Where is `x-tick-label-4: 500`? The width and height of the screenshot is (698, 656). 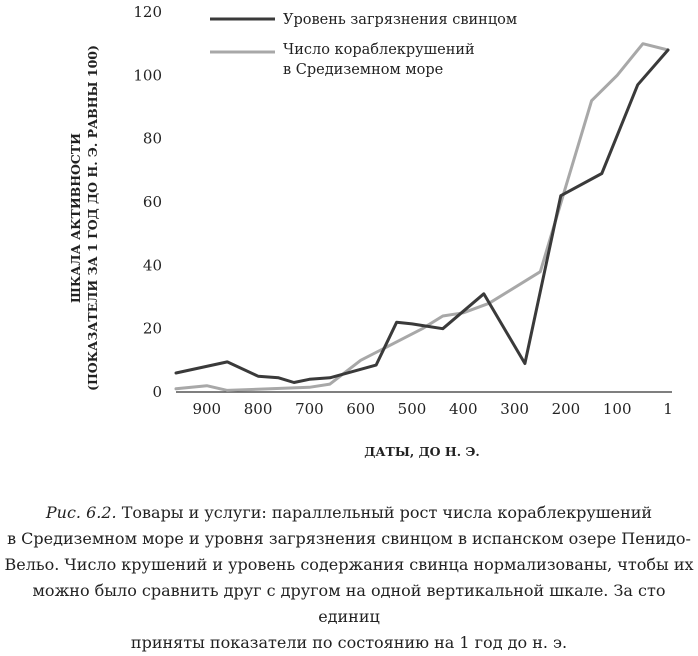
x-tick-label-4: 500 is located at coordinates (412, 409).